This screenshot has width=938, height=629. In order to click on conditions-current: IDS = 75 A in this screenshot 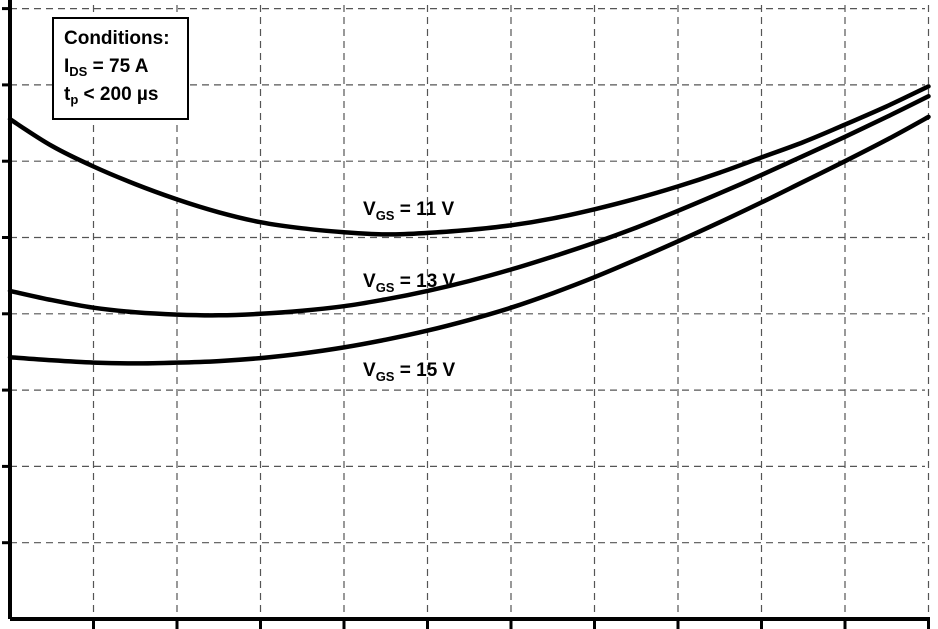, I will do `click(125, 67)`.